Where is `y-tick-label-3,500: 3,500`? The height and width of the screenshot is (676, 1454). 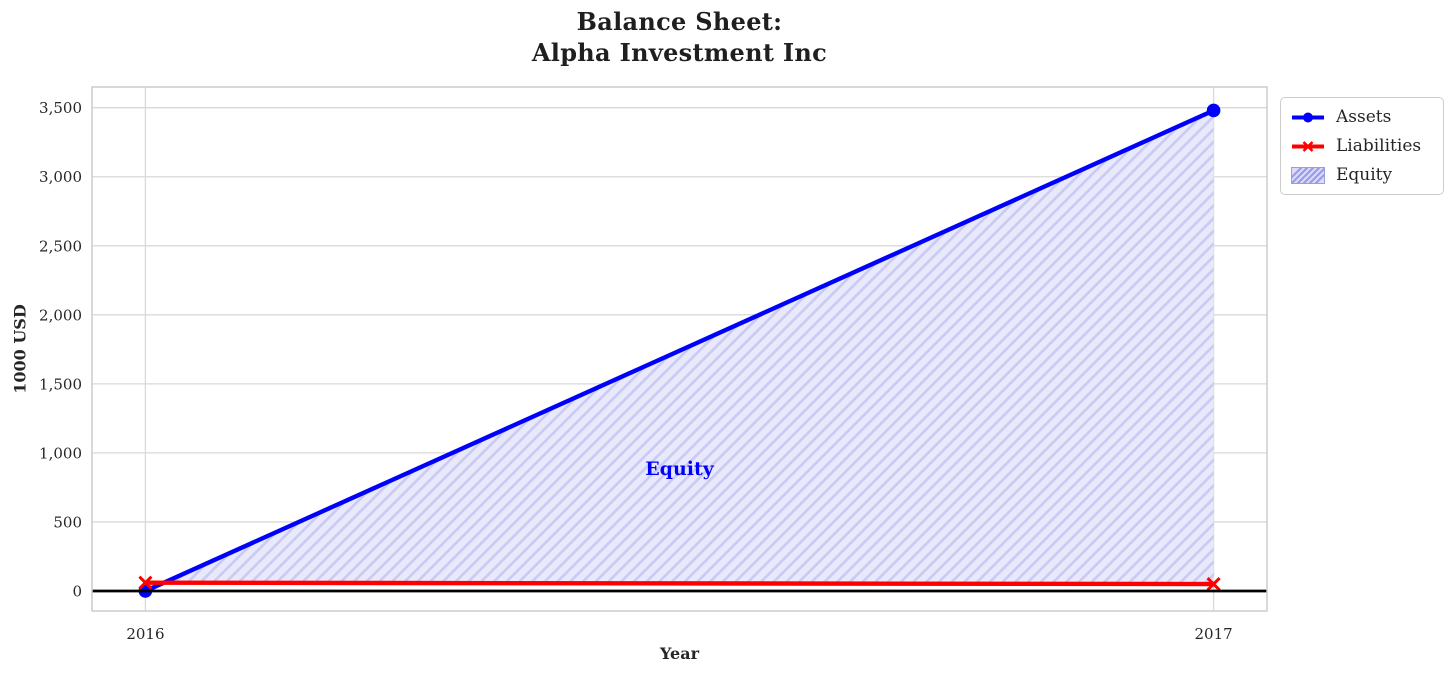
y-tick-label-3,500: 3,500 is located at coordinates (60, 108).